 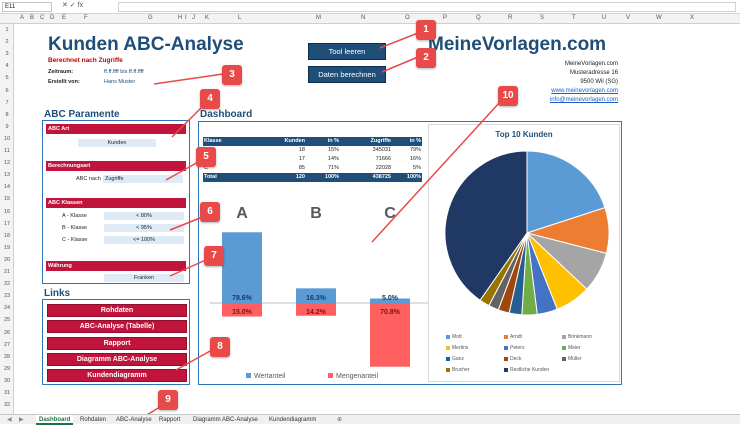 I want to click on column-header: F, so click(x=86, y=18).